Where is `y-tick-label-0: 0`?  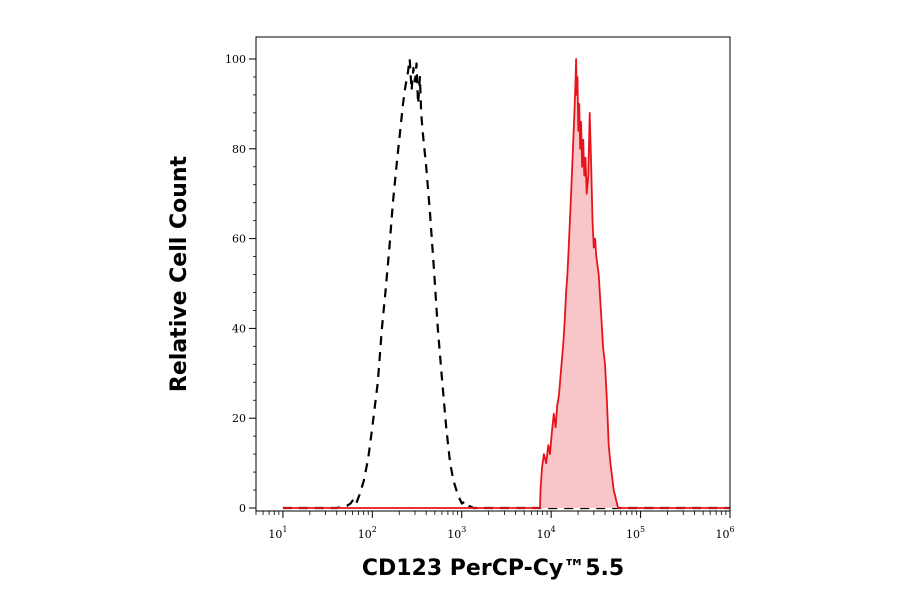
y-tick-label-0: 0 is located at coordinates (242, 508).